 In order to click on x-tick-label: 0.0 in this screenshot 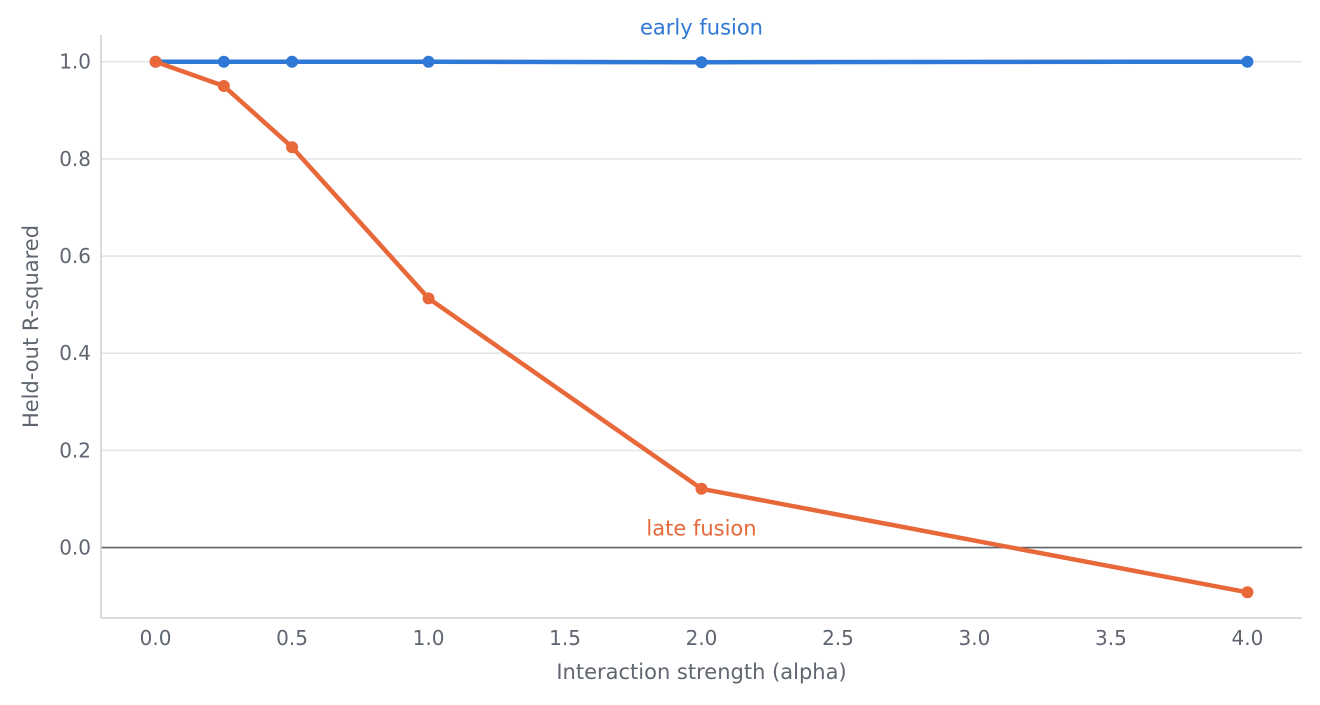, I will do `click(156, 638)`.